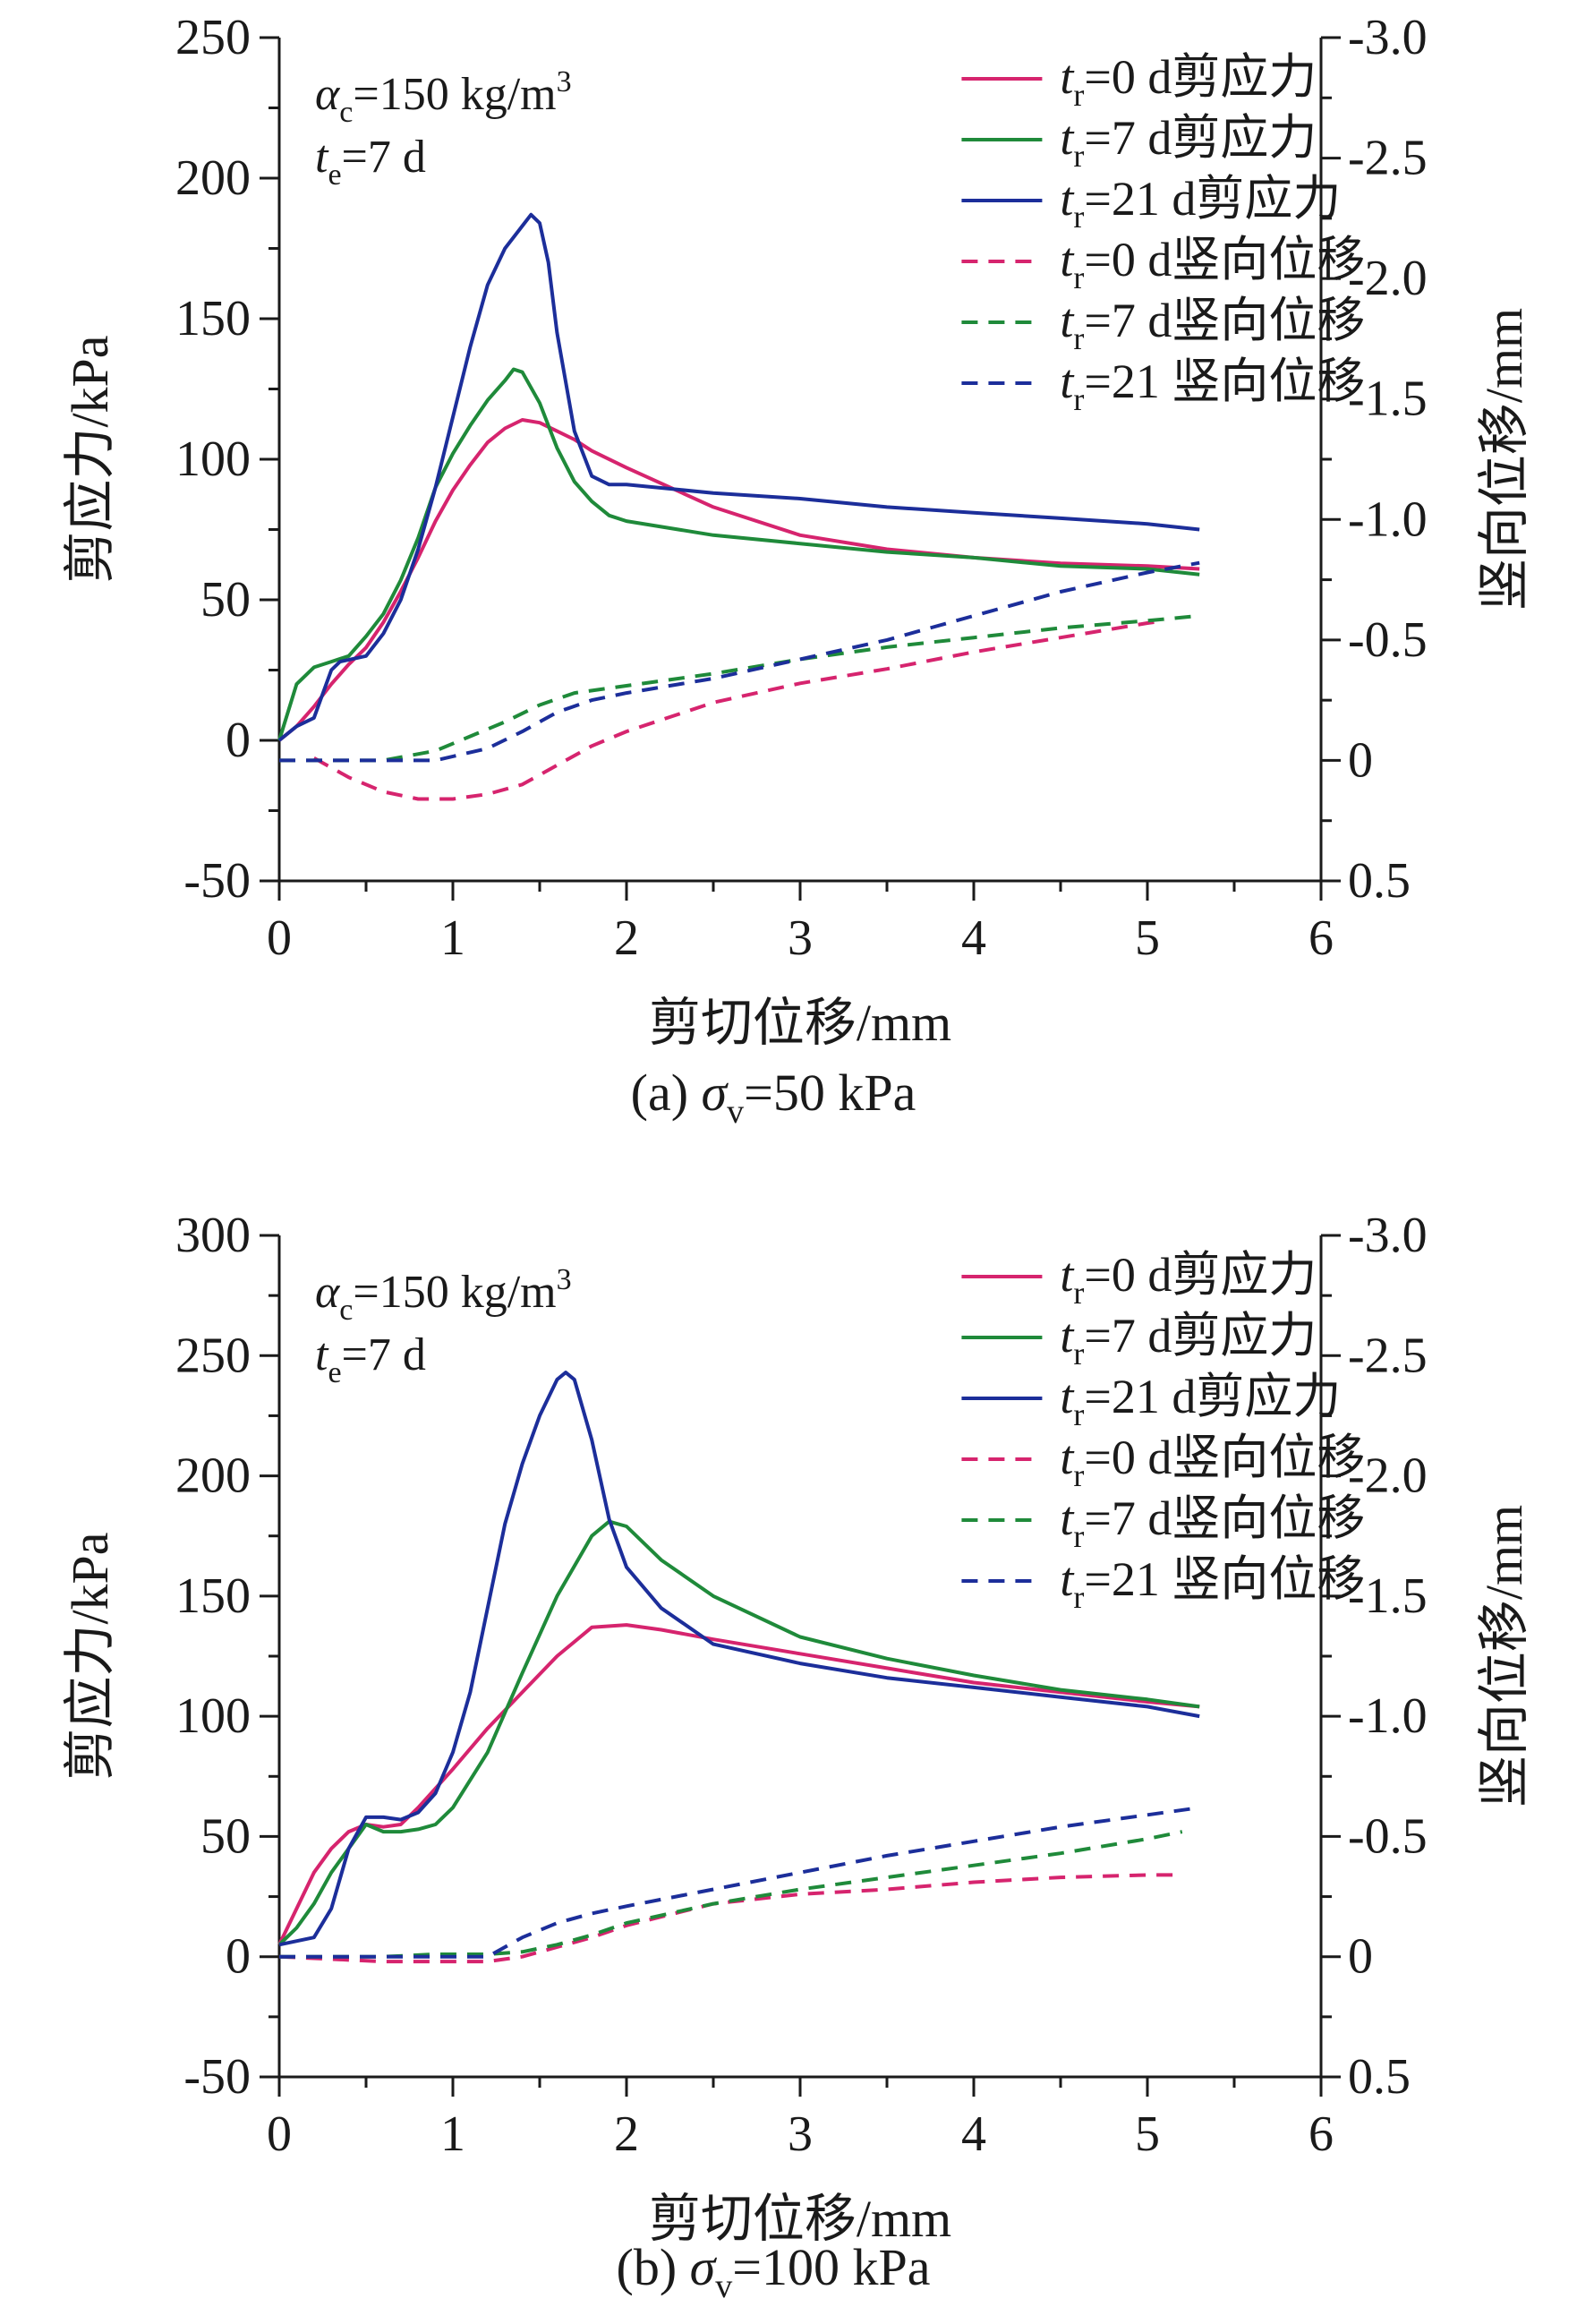  I want to click on panel-caption: (a) σv=50 kPa, so click(773, 1097).